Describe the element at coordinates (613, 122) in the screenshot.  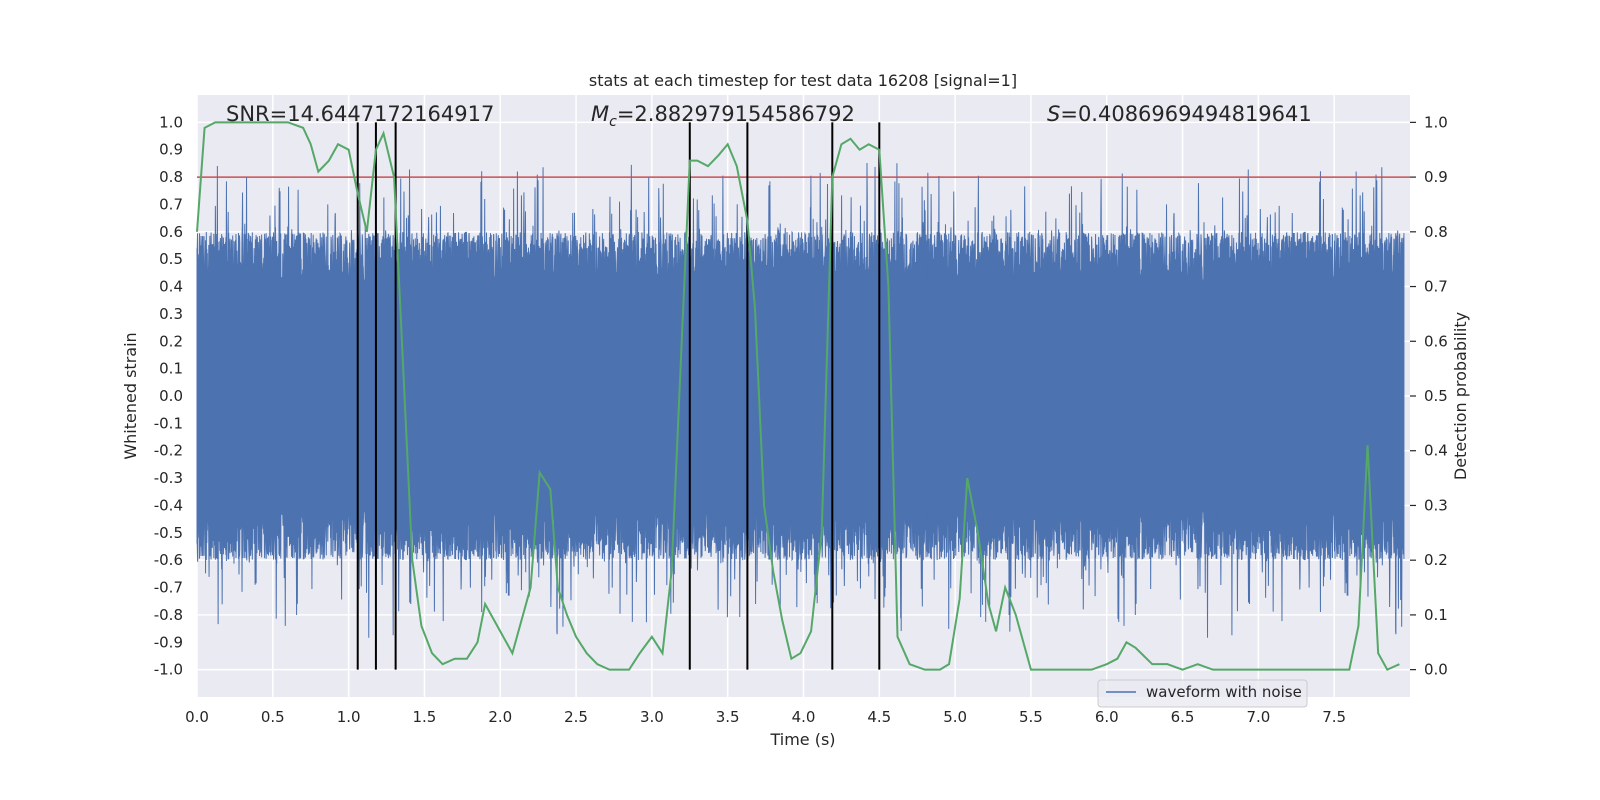
I see `chirp-mass-subscript: c` at that location.